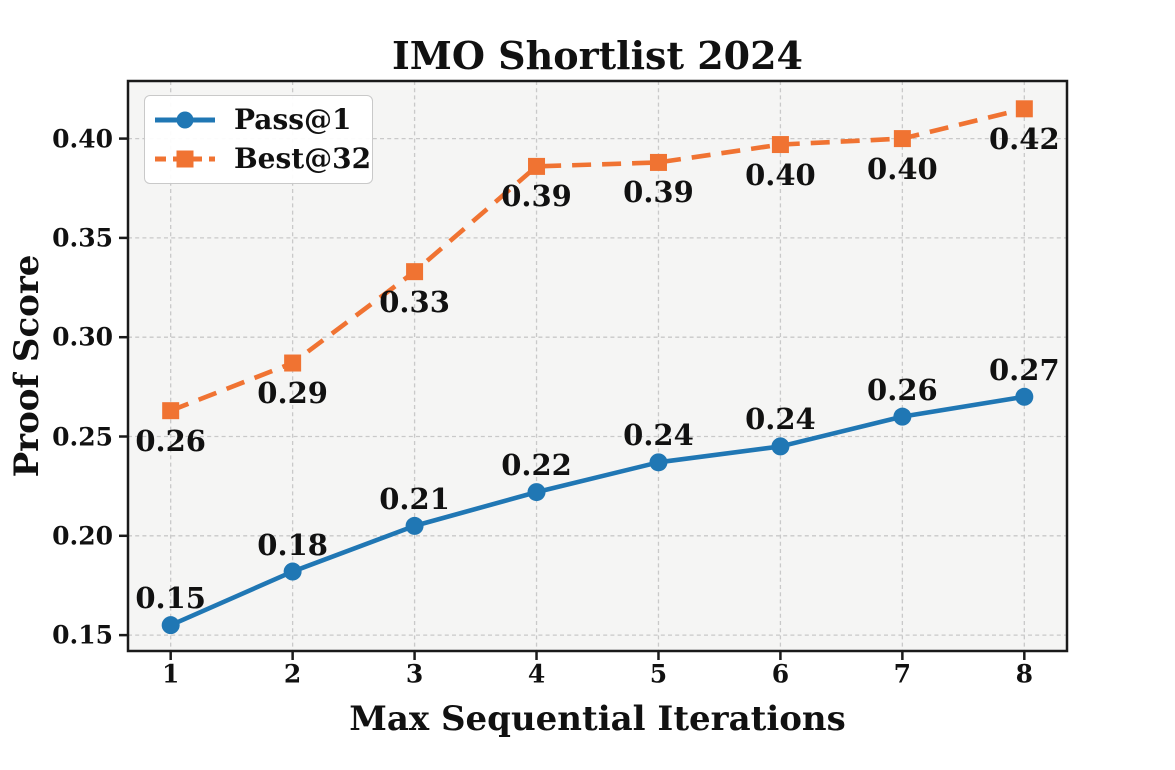  I want to click on x-tick-label: 7, so click(902, 674).